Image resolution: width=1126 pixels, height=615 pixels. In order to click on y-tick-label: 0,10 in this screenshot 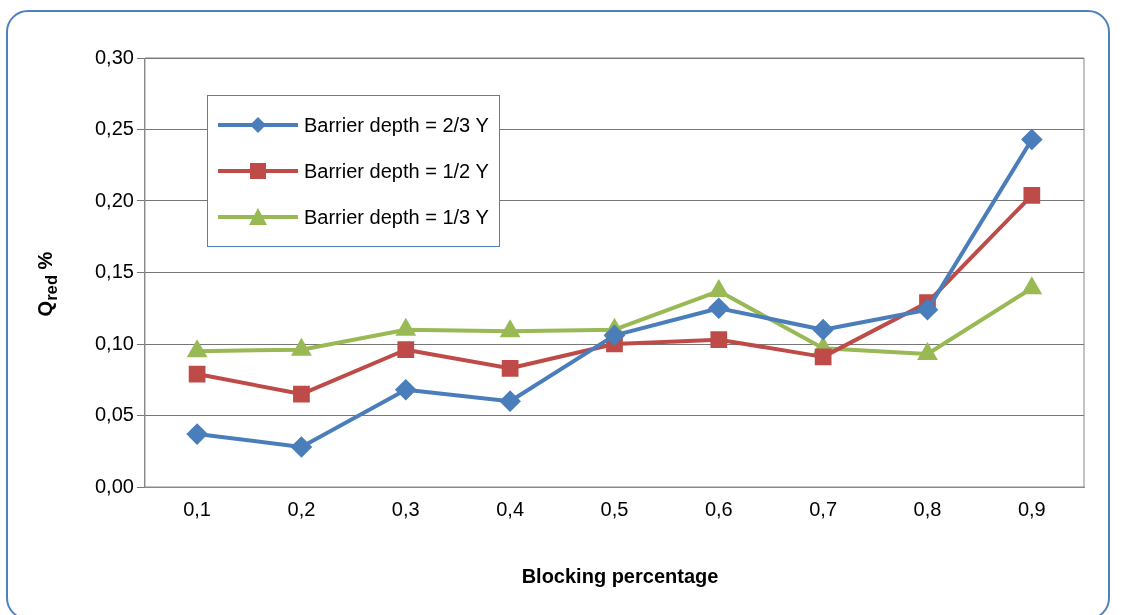, I will do `click(114, 342)`.